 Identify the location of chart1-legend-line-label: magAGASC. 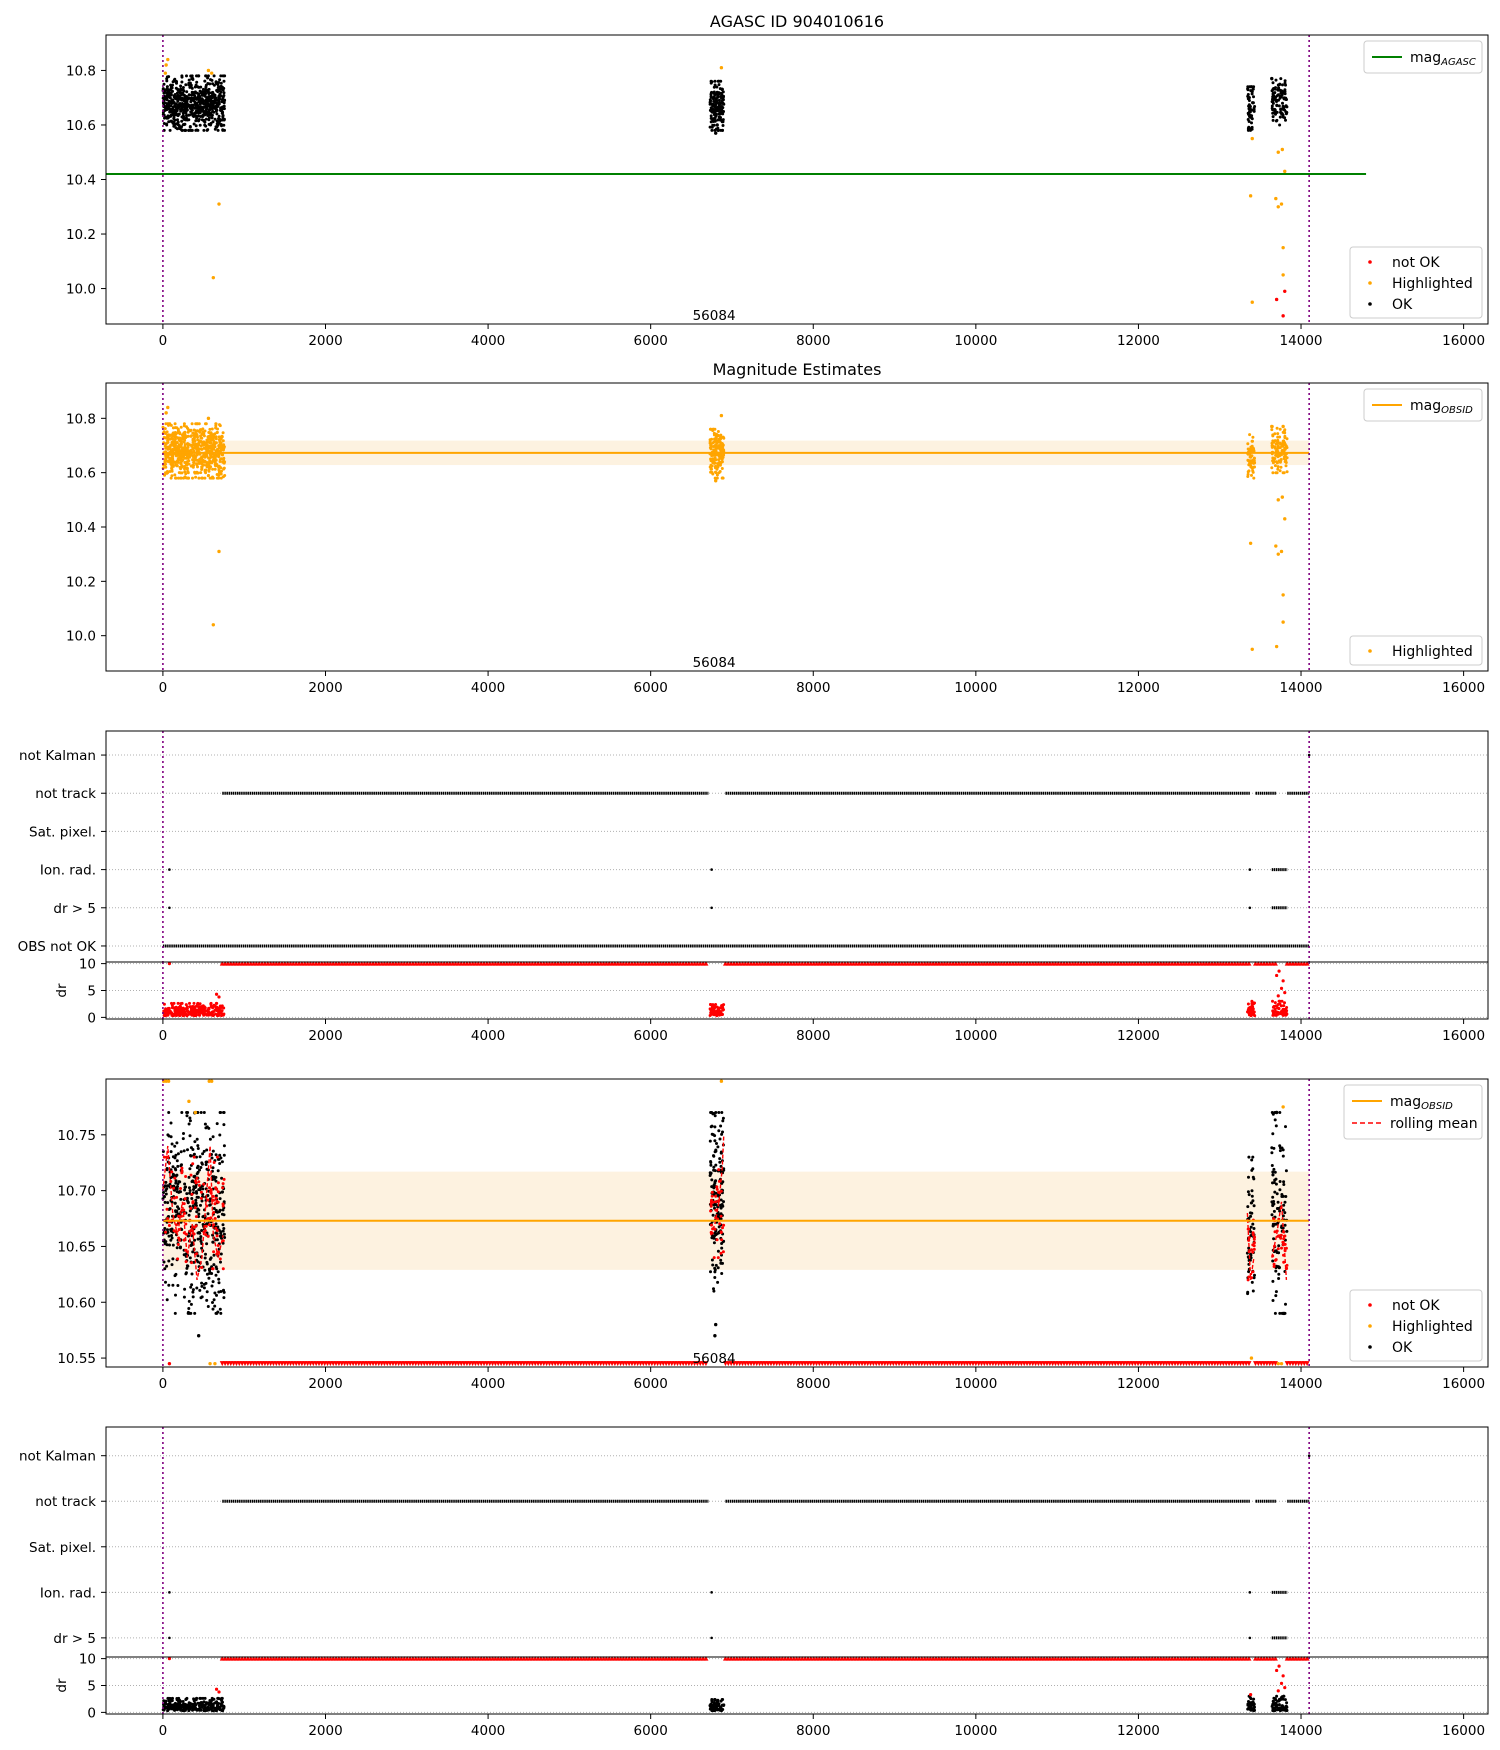
(1443, 59).